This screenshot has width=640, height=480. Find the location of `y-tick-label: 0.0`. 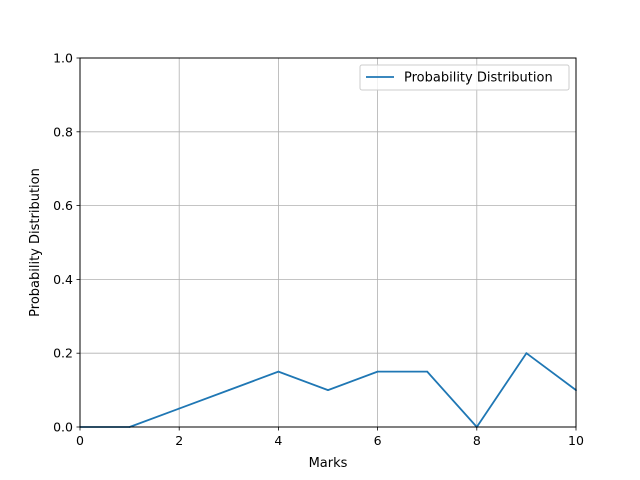

y-tick-label: 0.0 is located at coordinates (63, 427).